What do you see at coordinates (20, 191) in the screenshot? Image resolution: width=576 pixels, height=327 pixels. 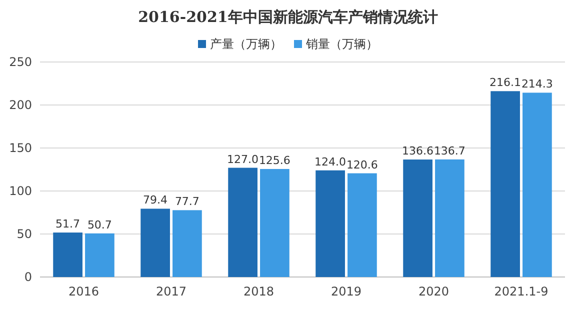 I see `y-tick-label: 100` at bounding box center [20, 191].